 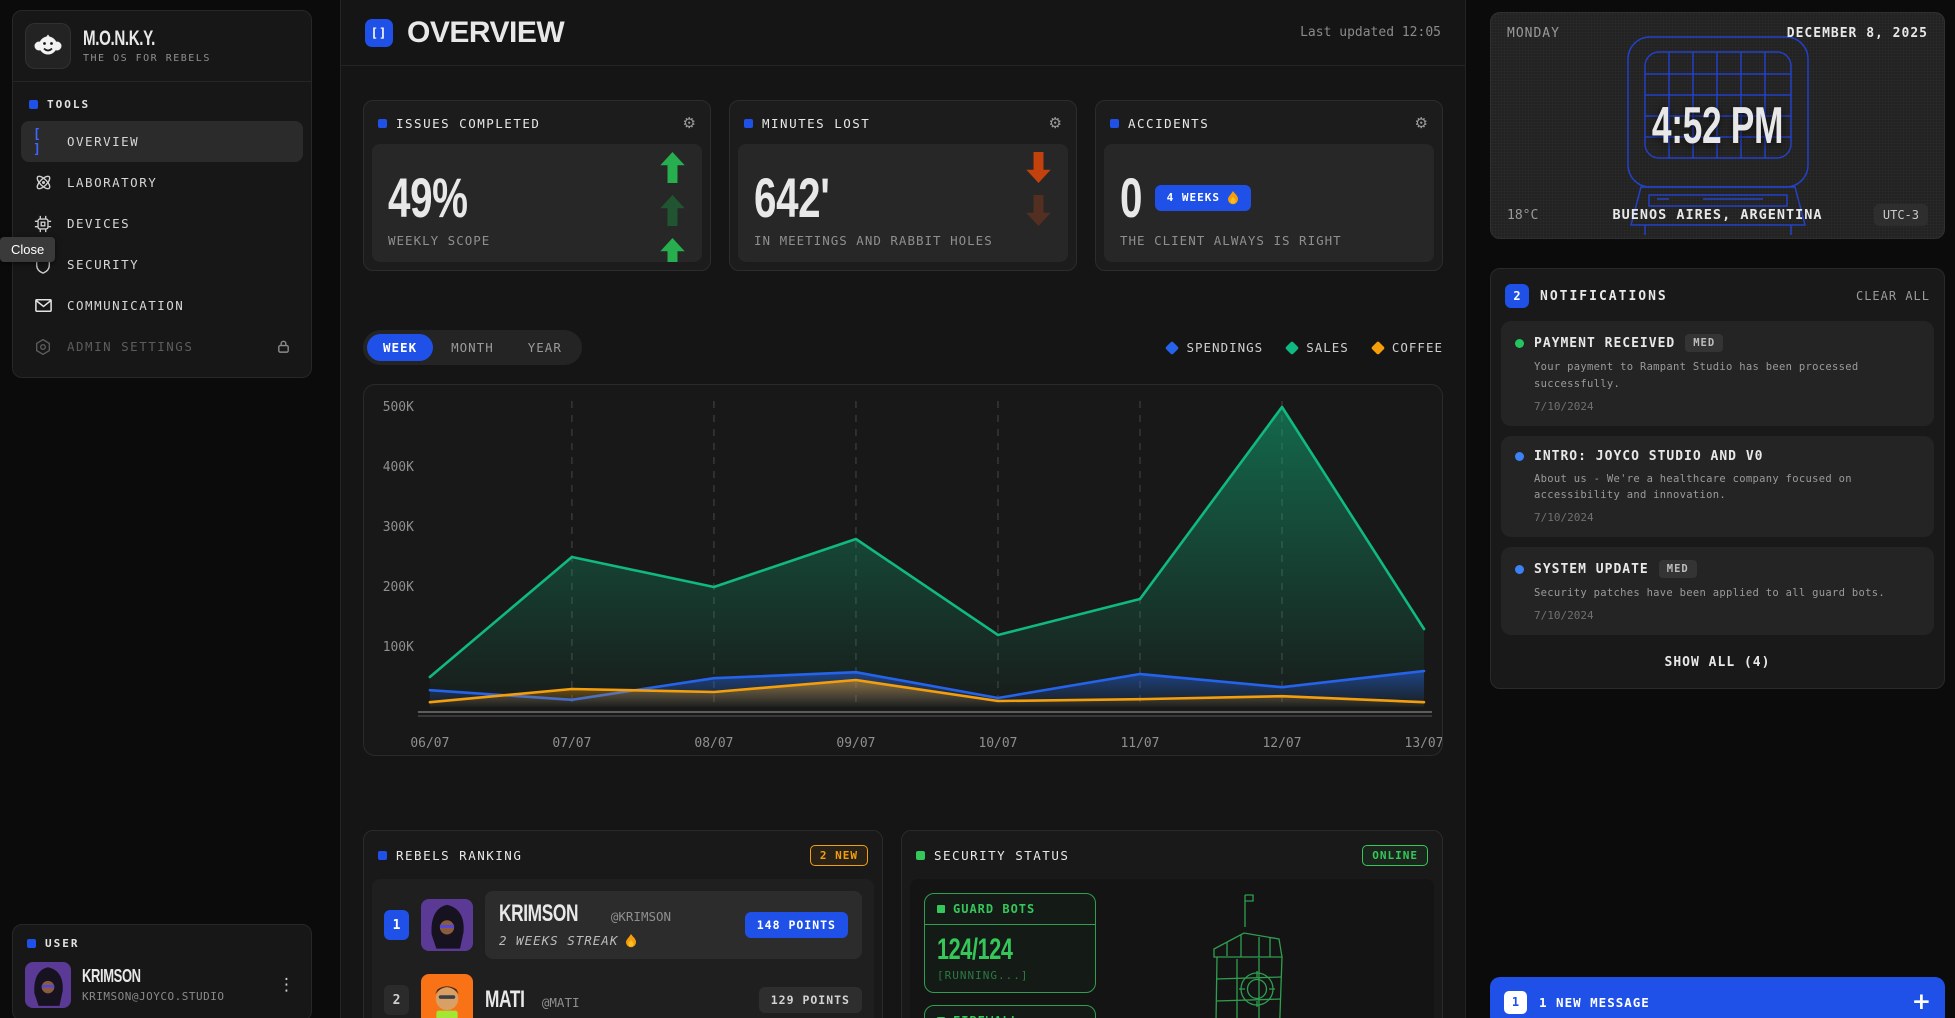 What do you see at coordinates (1718, 131) in the screenshot?
I see `retro-computer-wireframe-icon` at bounding box center [1718, 131].